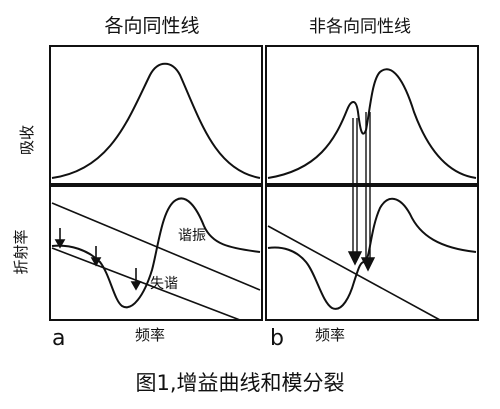  I want to click on panel-b-top-frame, so click(372, 115).